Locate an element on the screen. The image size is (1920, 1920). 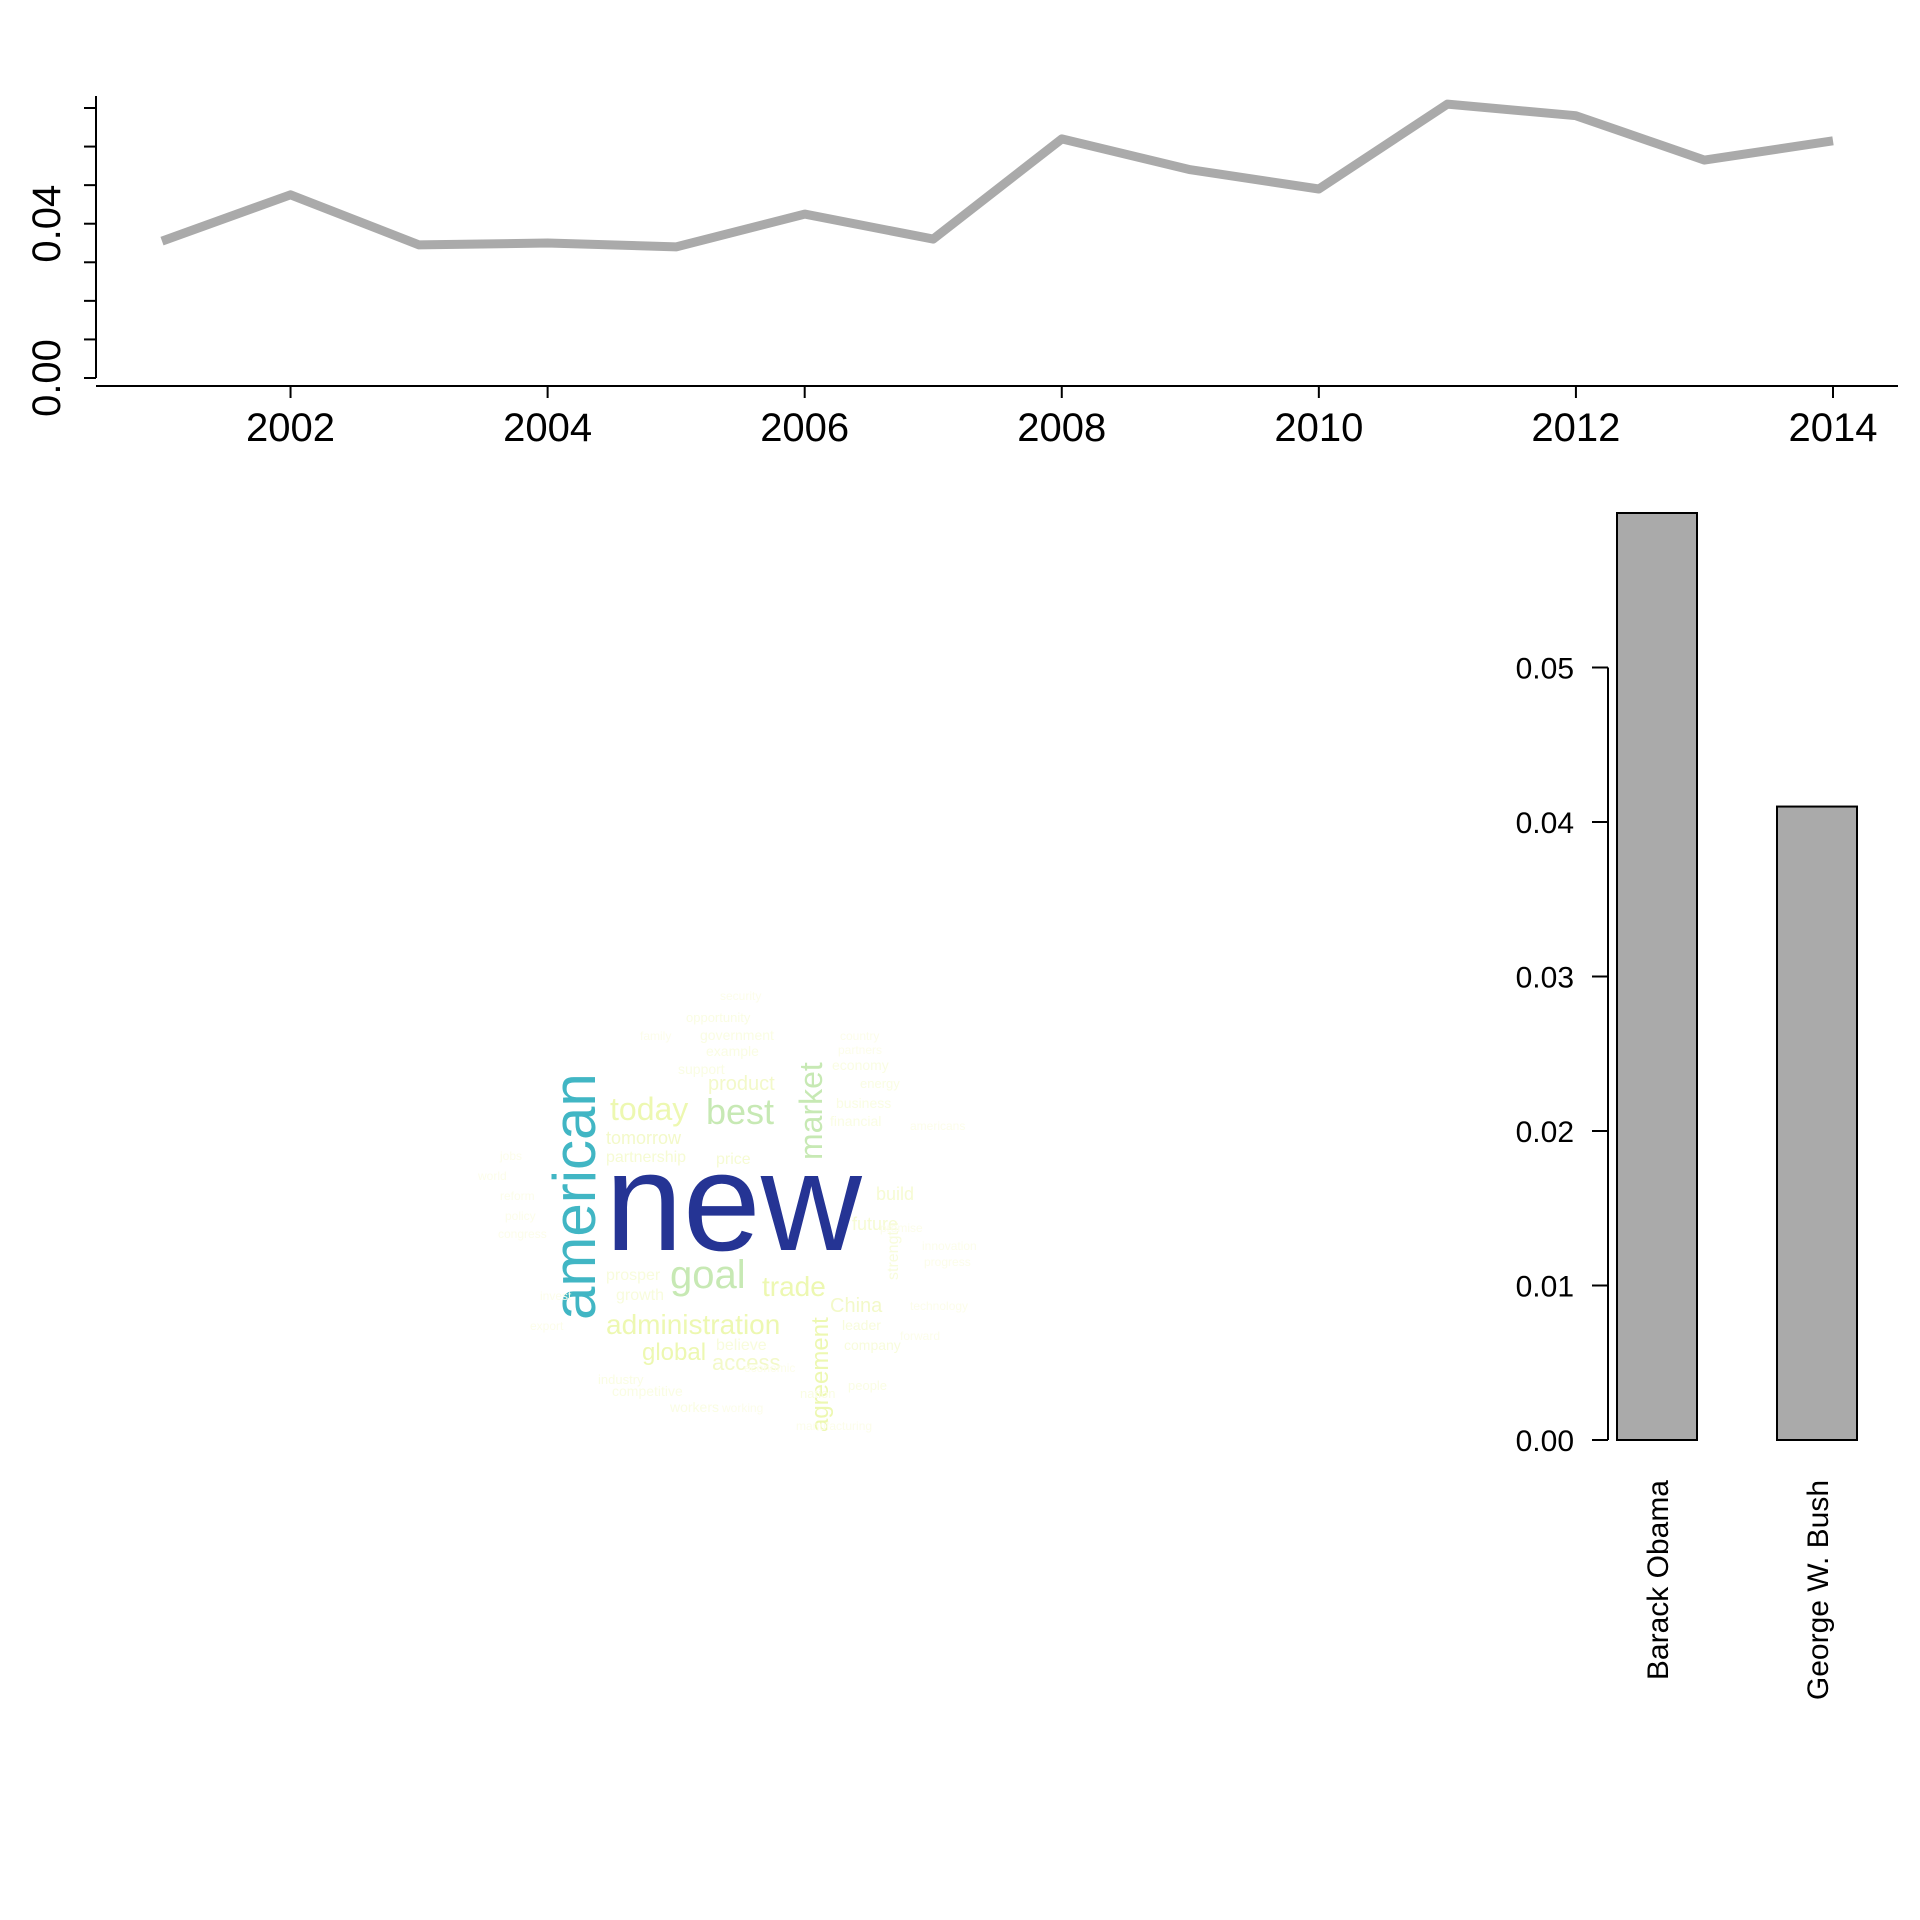
word-cloud-word: market is located at coordinates (811, 1111).